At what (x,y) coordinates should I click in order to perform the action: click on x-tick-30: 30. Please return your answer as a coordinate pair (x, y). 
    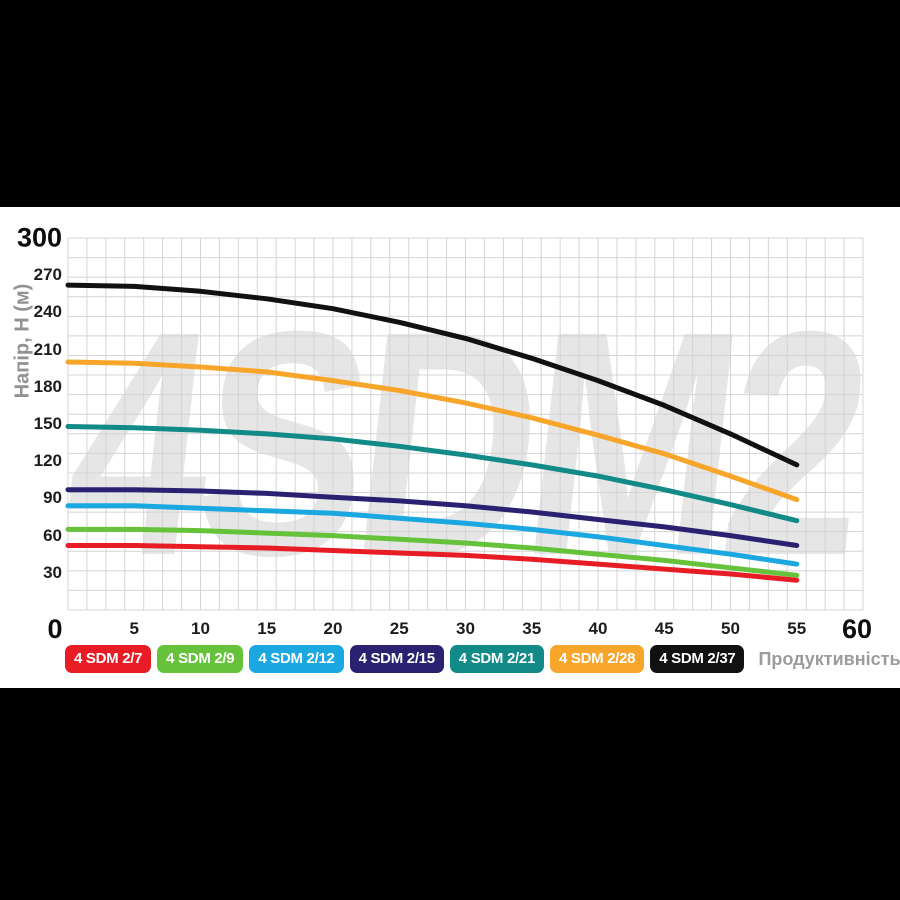
    Looking at the image, I should click on (465, 628).